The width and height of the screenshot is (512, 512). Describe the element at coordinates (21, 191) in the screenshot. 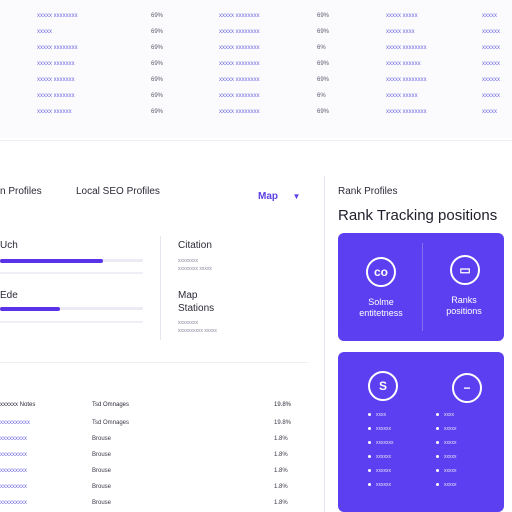

I see `tab-profiles: n Profiles` at that location.